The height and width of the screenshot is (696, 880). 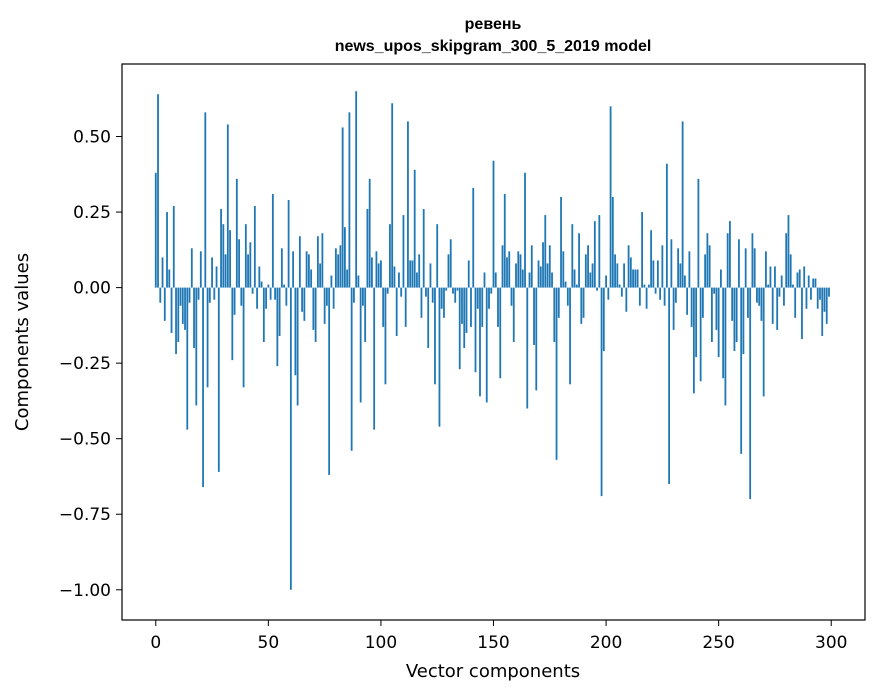 What do you see at coordinates (92, 289) in the screenshot?
I see `y-tick-label: 0.00` at bounding box center [92, 289].